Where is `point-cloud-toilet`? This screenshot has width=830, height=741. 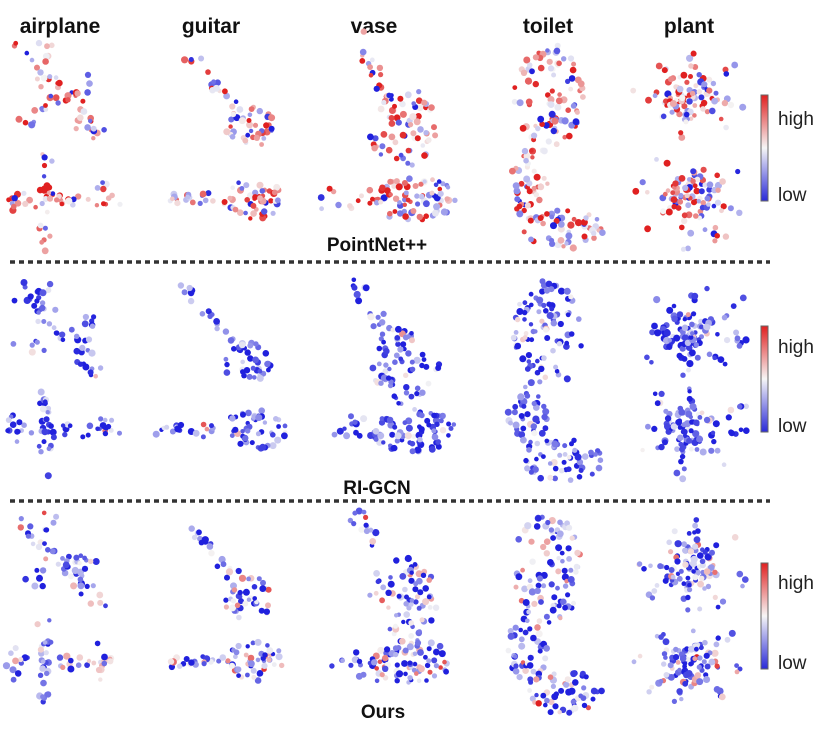 point-cloud-toilet is located at coordinates (555, 662).